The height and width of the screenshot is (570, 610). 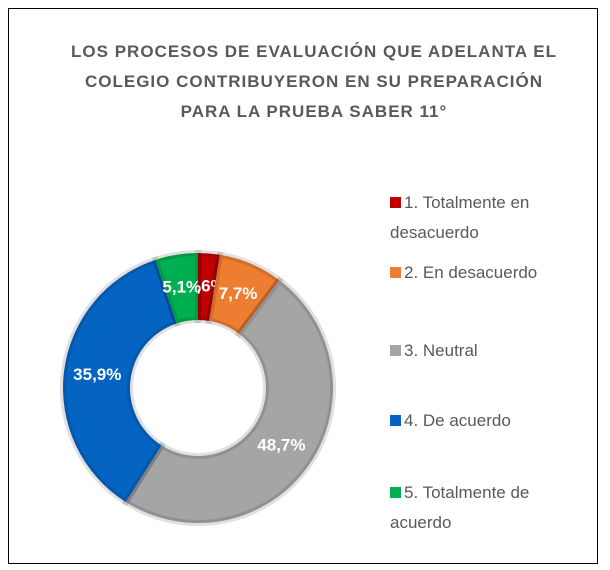 What do you see at coordinates (460, 217) in the screenshot?
I see `legend-label: 1. Totalmente en desacuerdo` at bounding box center [460, 217].